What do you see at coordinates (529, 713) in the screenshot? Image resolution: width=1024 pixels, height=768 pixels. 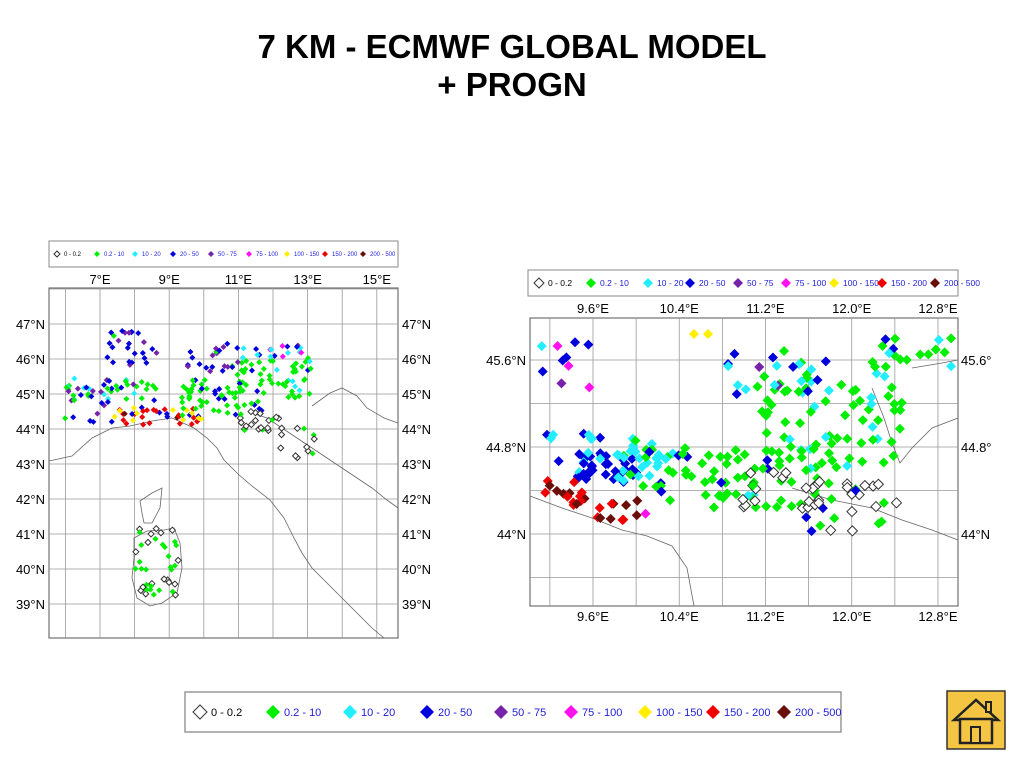 I see `legend-label: 50 - 75` at bounding box center [529, 713].